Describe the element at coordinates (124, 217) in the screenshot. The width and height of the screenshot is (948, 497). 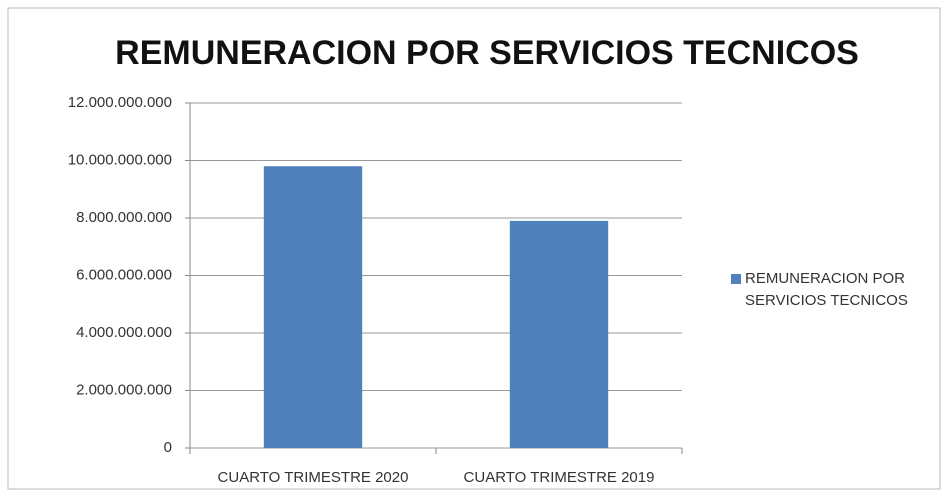
I see `y-tick-label: 8.000.000.000` at that location.